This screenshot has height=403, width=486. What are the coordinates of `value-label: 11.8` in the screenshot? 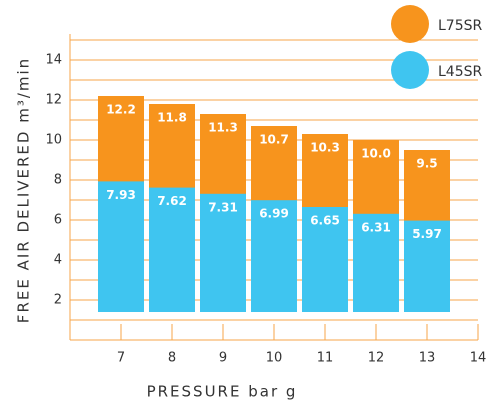 It's located at (172, 118).